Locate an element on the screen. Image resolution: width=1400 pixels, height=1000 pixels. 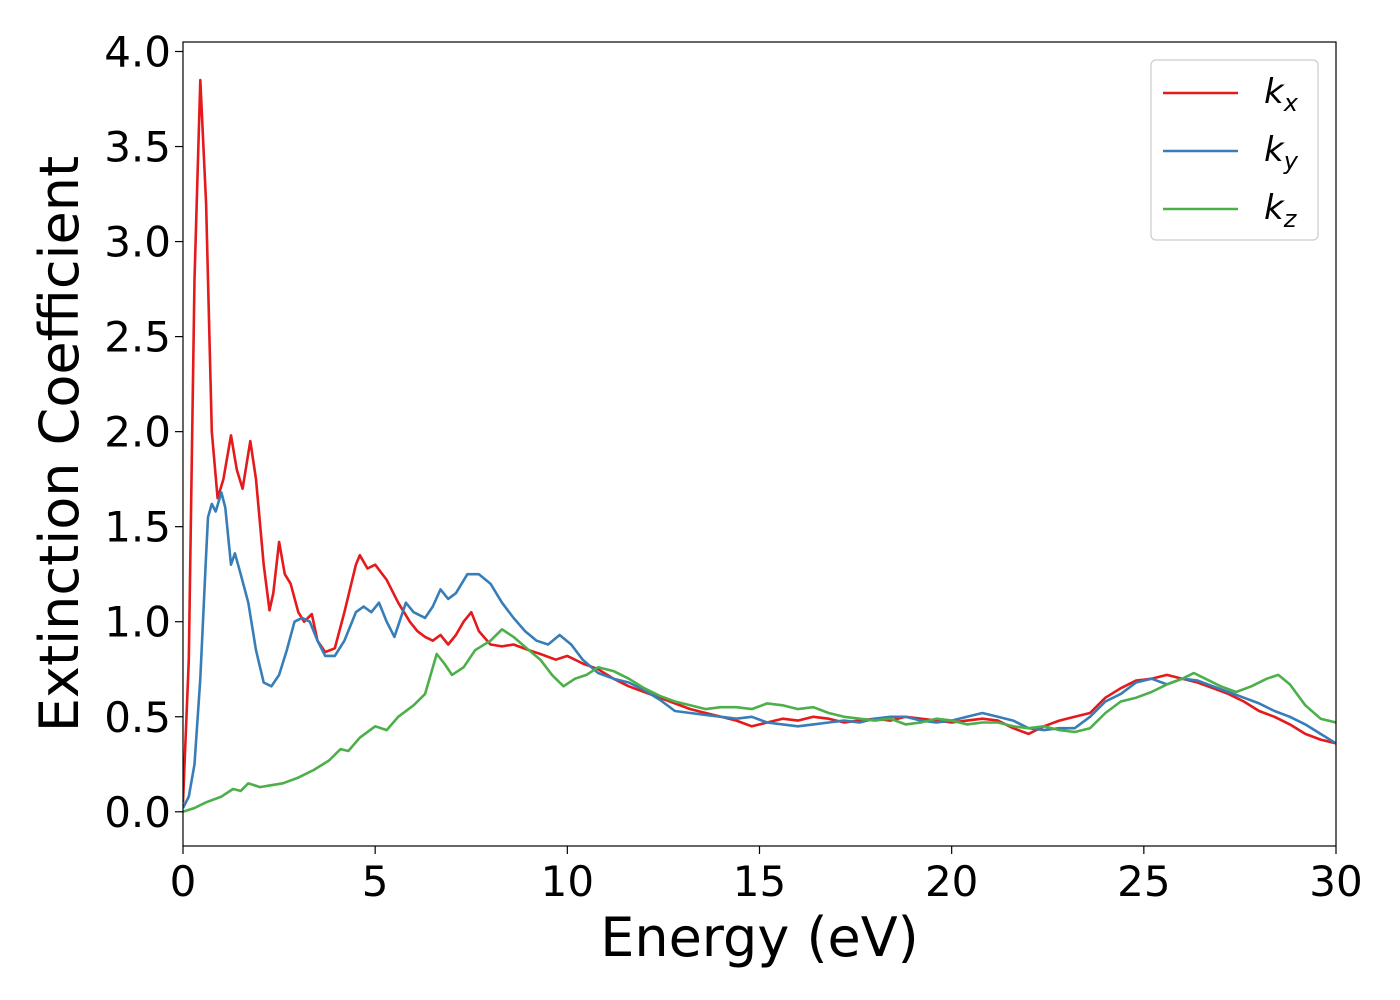
y-tick-label: 3.0 is located at coordinates (137, 242).